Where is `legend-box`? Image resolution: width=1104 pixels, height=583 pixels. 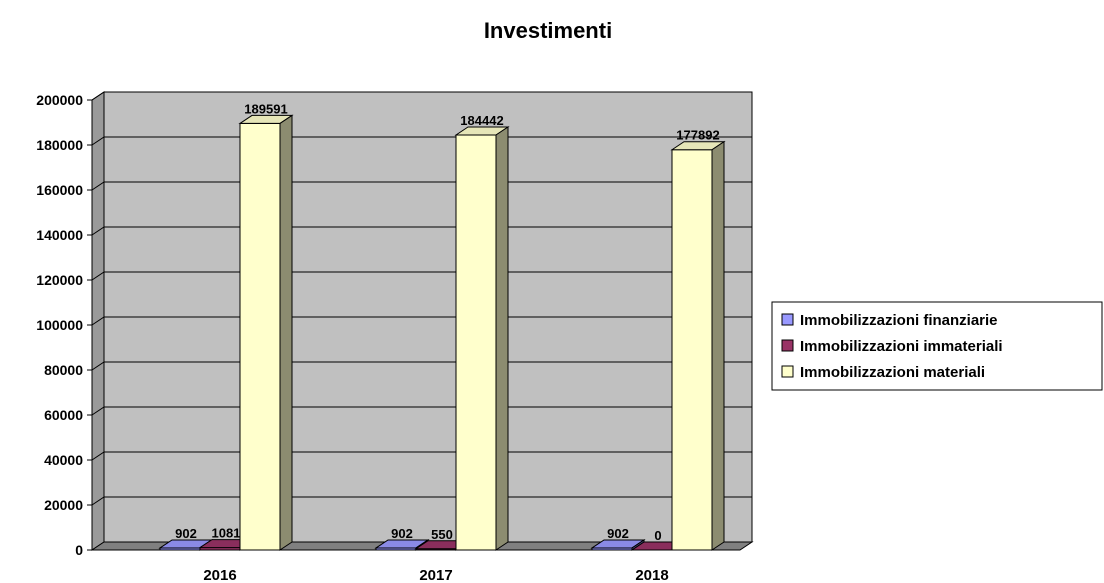 legend-box is located at coordinates (937, 346).